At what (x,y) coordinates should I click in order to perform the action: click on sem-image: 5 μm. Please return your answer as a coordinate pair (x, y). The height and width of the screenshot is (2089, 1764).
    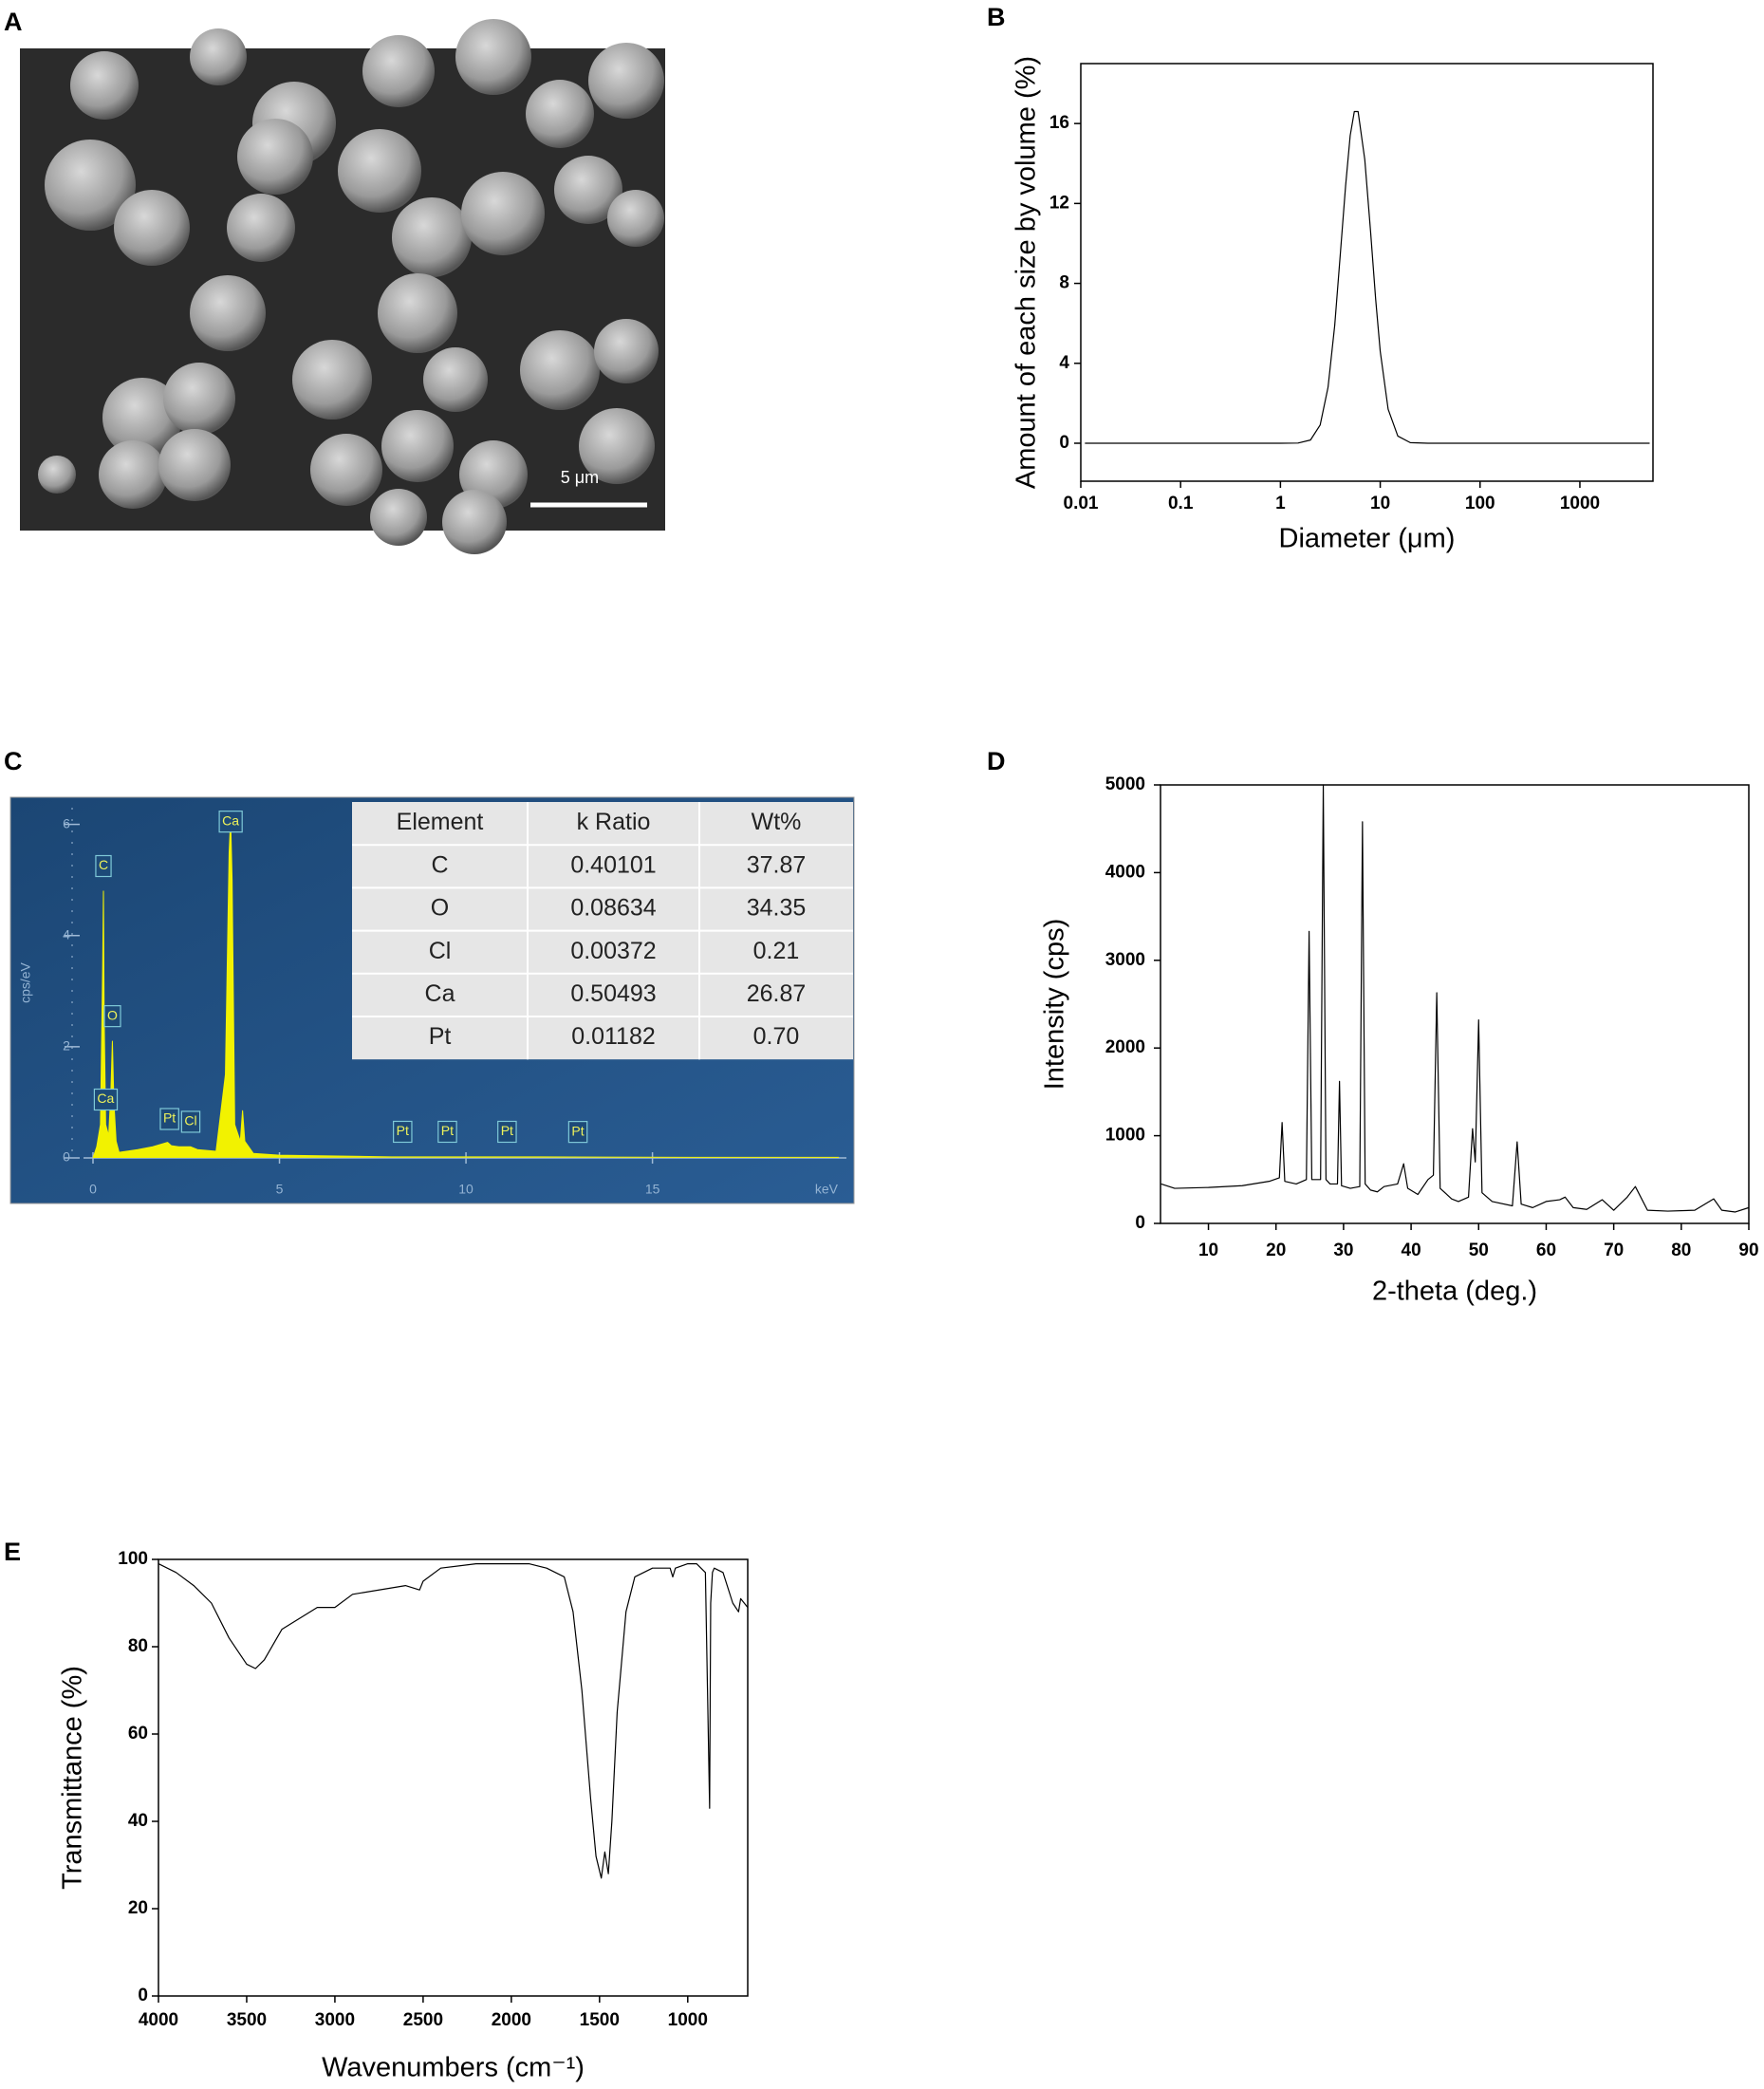
    Looking at the image, I should click on (342, 286).